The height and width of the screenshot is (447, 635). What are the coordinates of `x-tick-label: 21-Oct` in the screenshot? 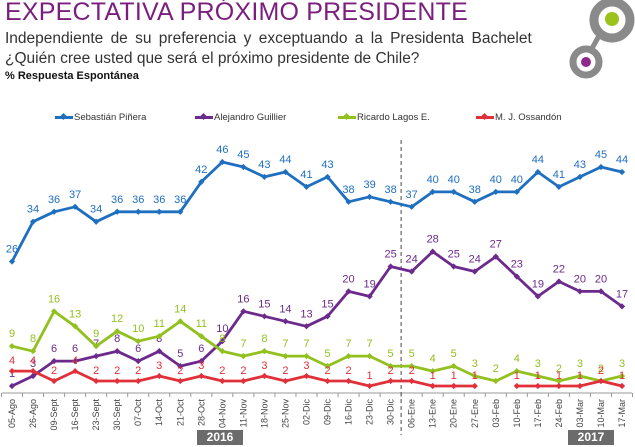 It's located at (180, 413).